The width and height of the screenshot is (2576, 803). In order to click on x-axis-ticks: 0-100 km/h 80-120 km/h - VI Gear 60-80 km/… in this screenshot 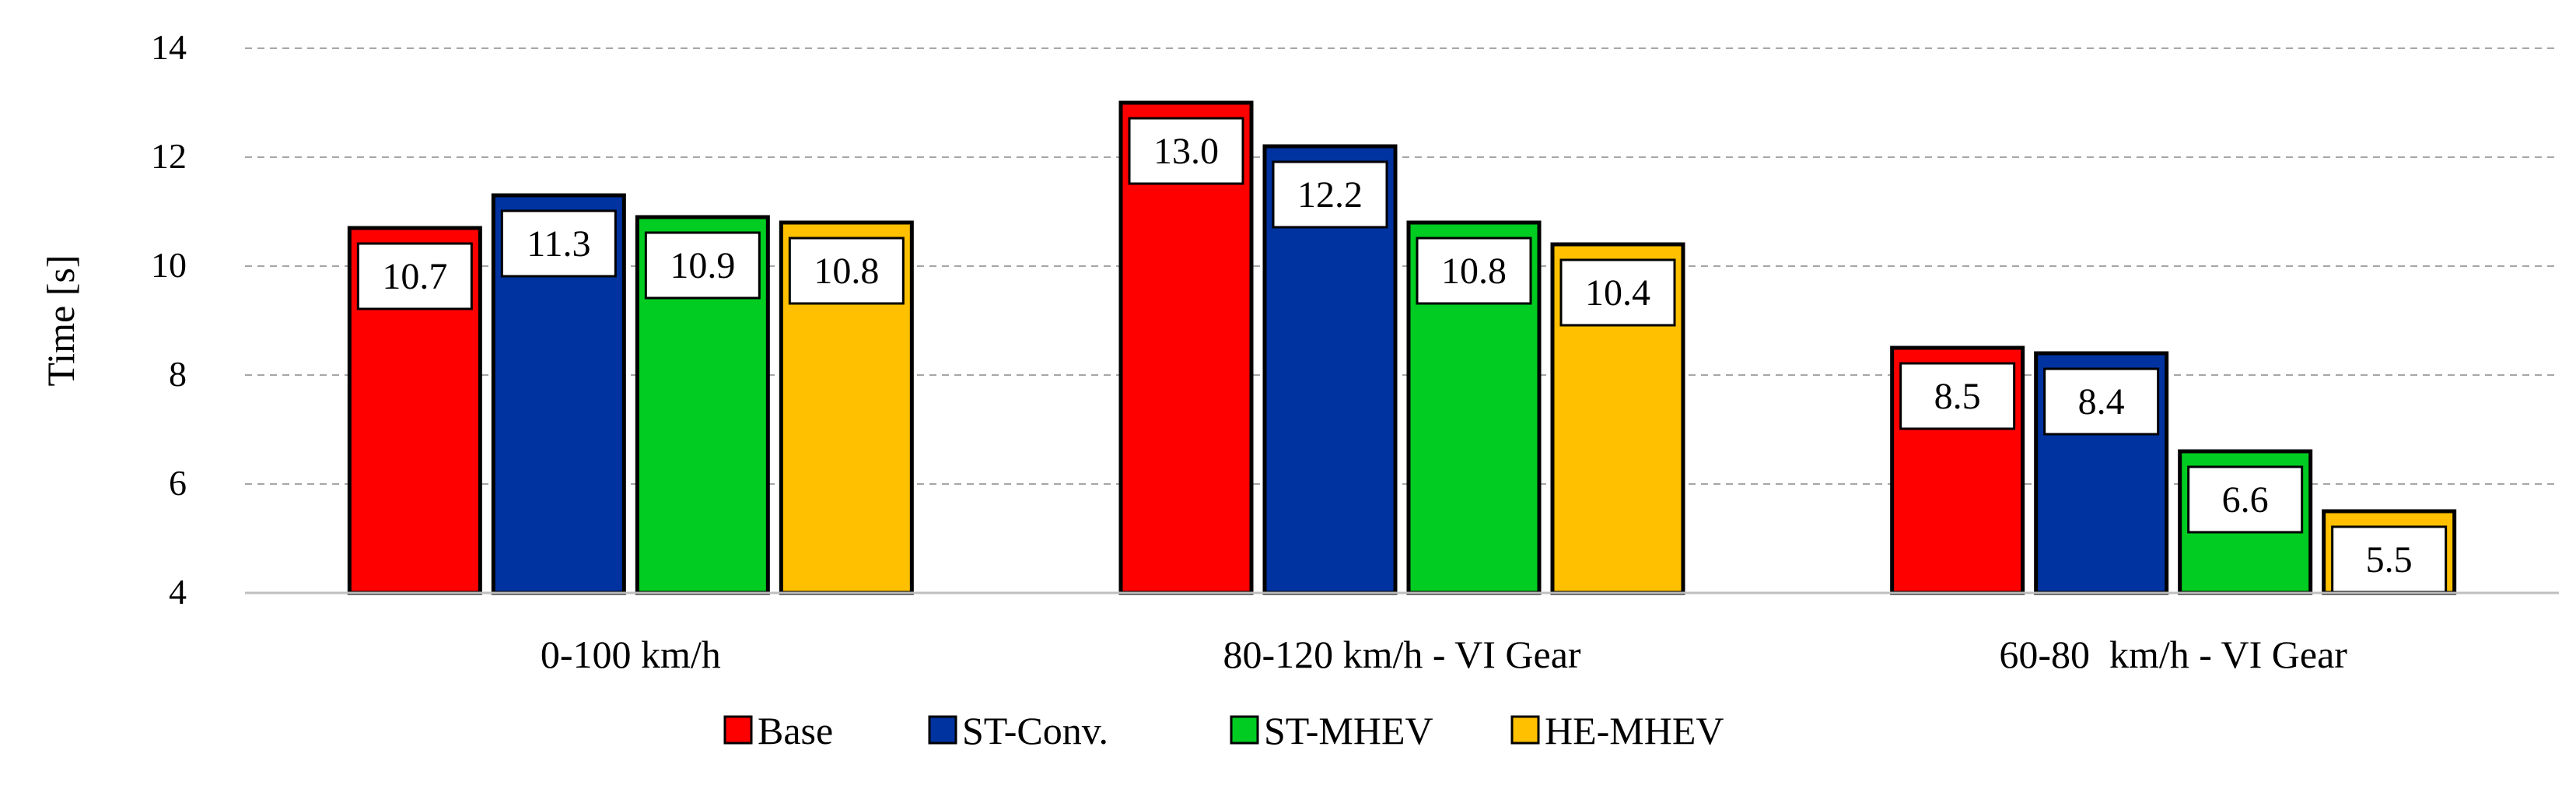, I will do `click(1444, 654)`.